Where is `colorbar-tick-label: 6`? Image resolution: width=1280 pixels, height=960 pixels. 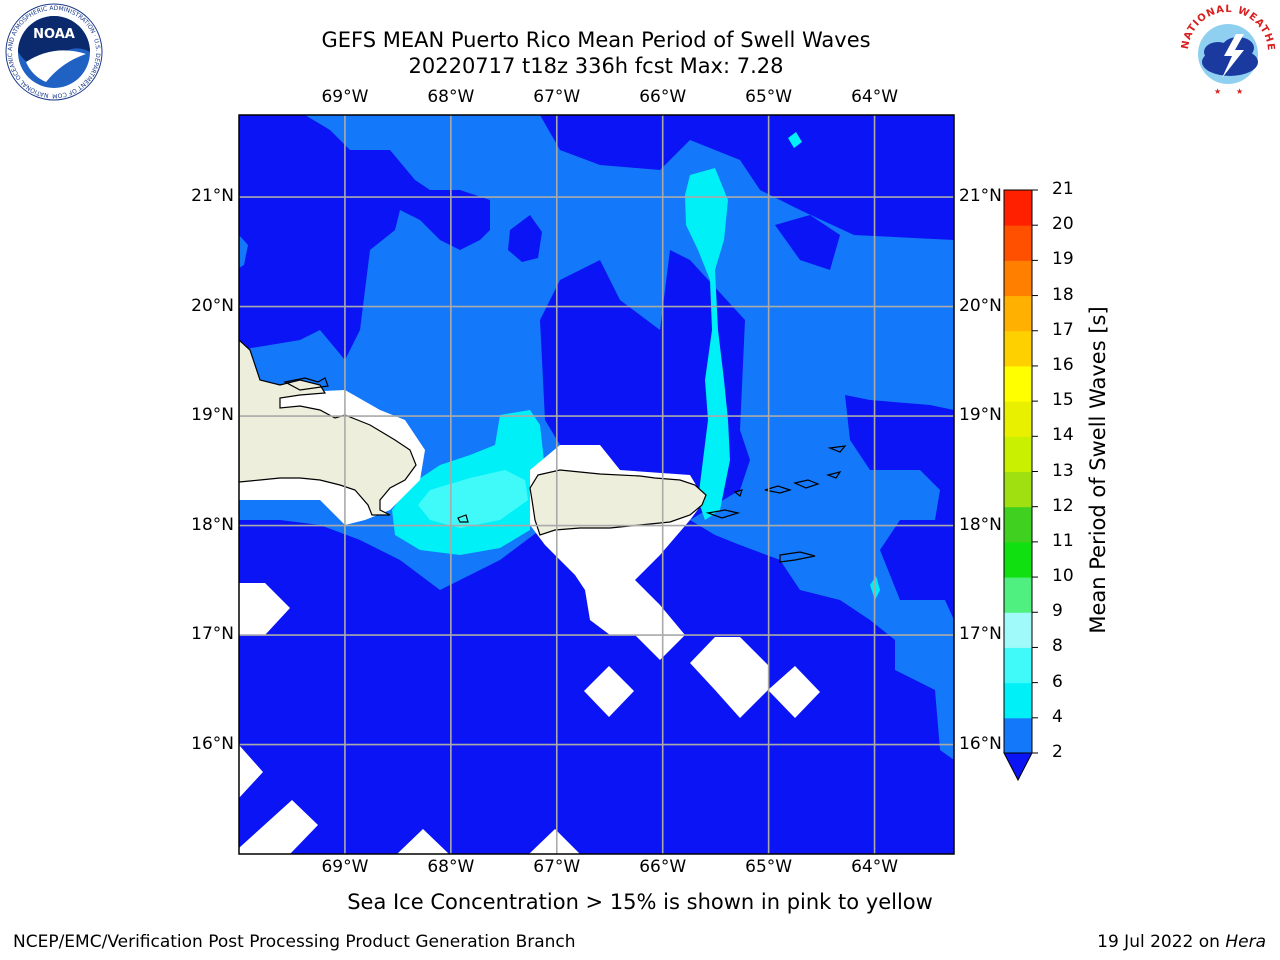
colorbar-tick-label: 6 is located at coordinates (1057, 681).